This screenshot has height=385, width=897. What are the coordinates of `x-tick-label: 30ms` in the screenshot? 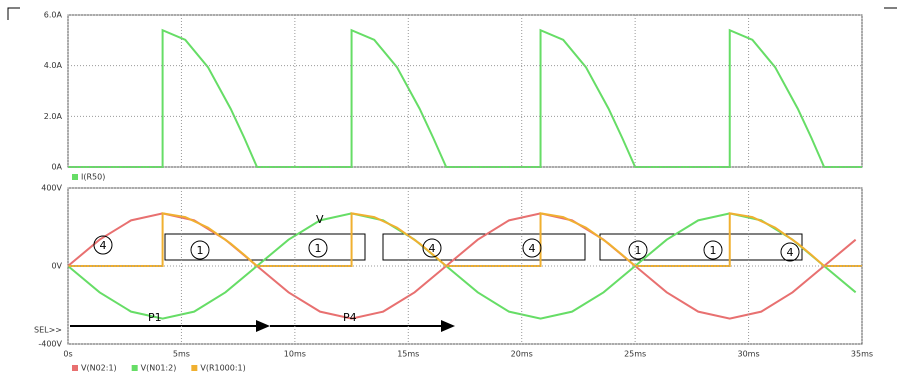 It's located at (749, 354).